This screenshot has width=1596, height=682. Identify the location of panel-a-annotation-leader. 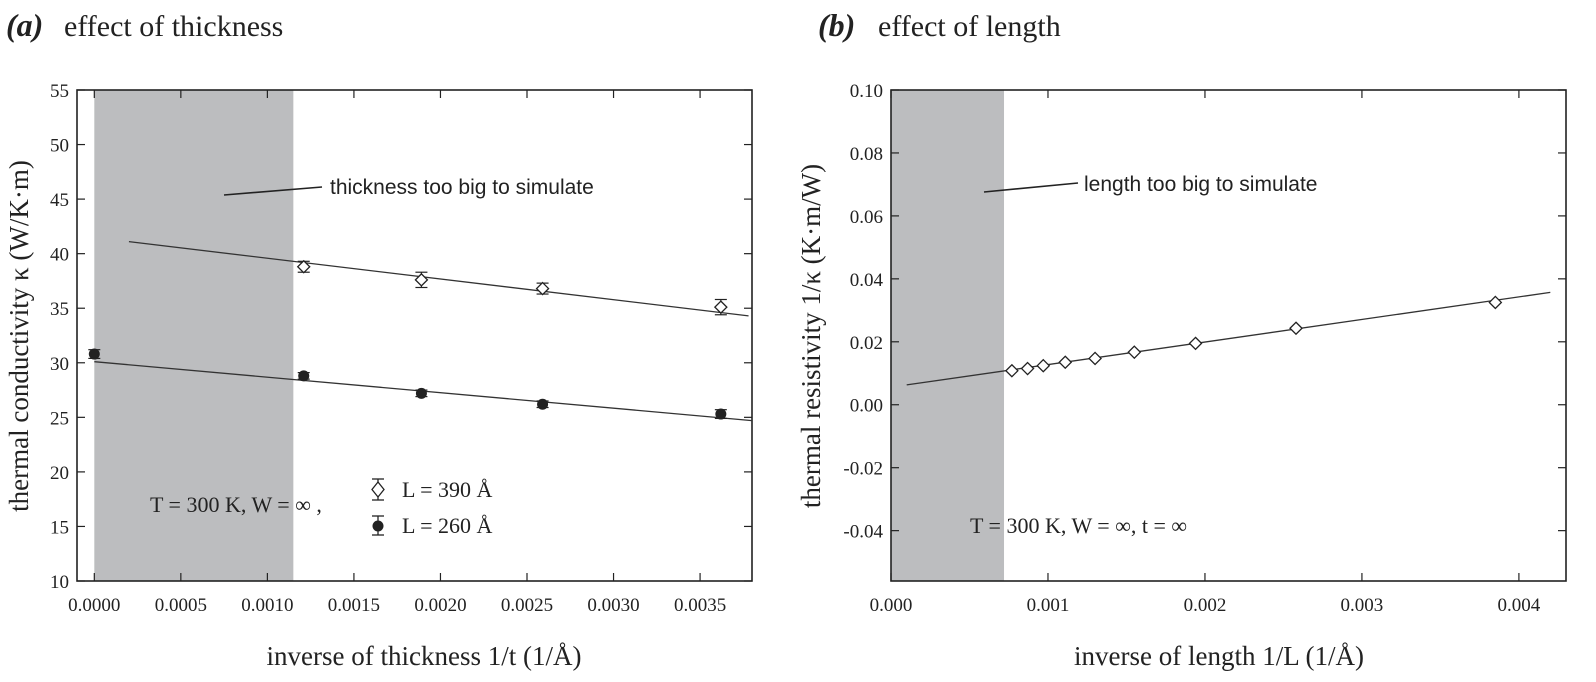
(273, 191).